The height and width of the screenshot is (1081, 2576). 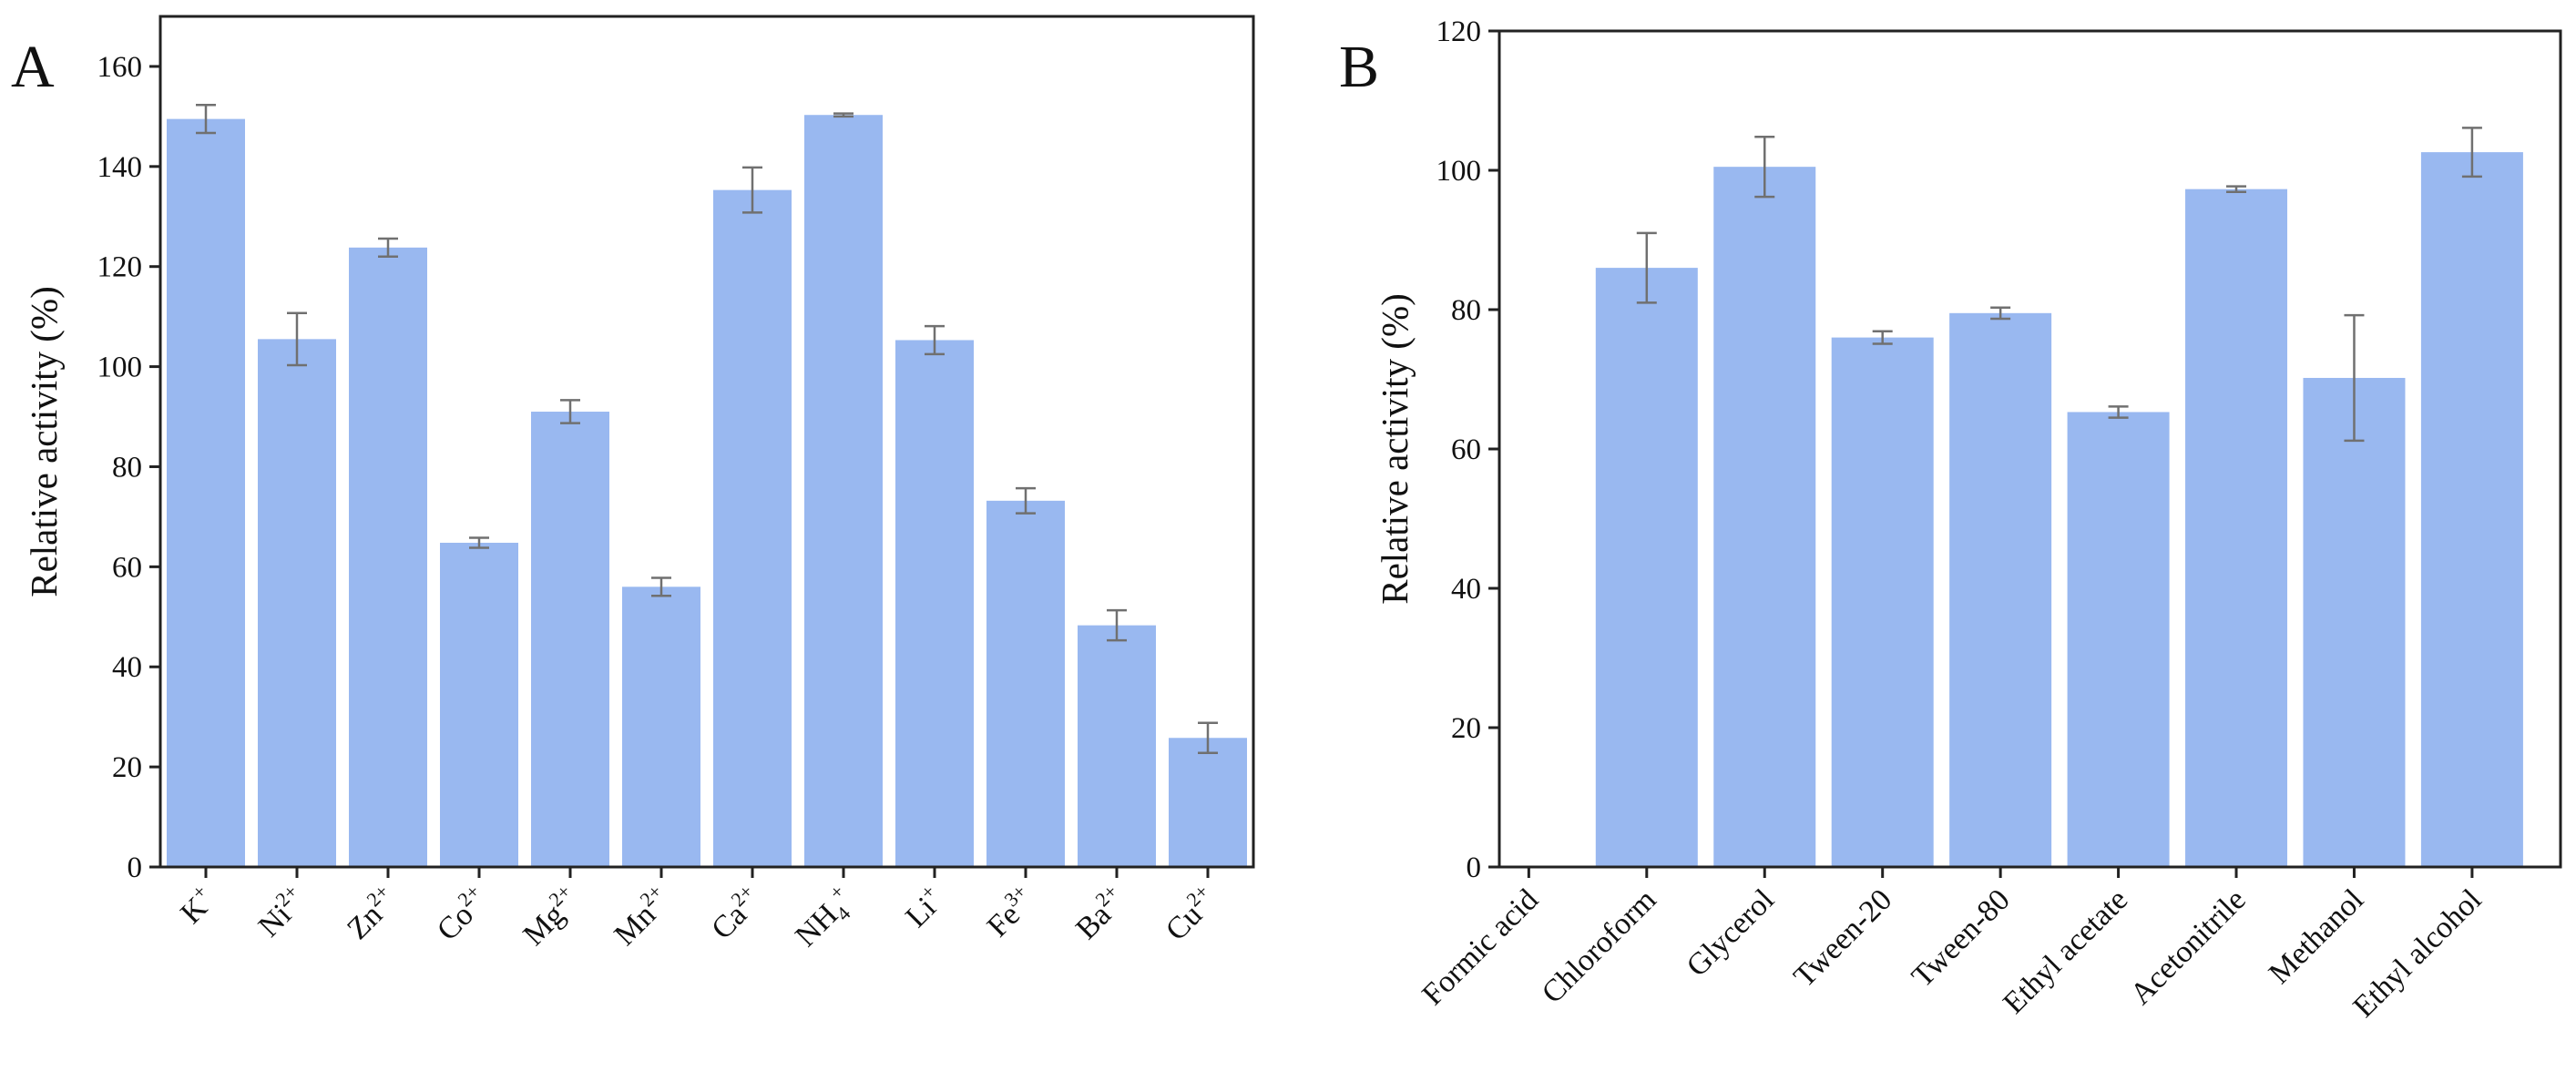 I want to click on y-tick-label: 140, so click(x=120, y=167).